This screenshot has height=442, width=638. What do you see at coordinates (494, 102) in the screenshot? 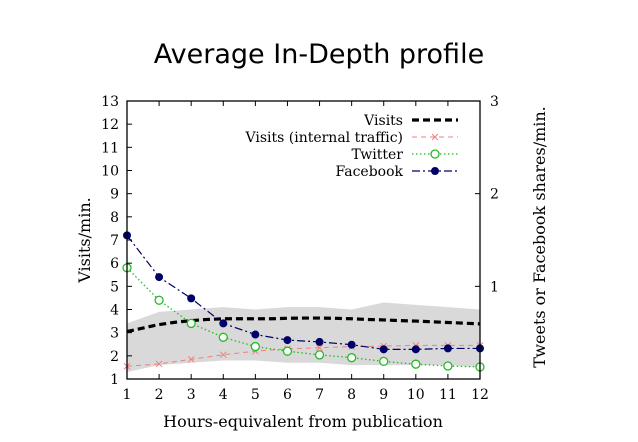
I see `y2-tick-label: 3` at bounding box center [494, 102].